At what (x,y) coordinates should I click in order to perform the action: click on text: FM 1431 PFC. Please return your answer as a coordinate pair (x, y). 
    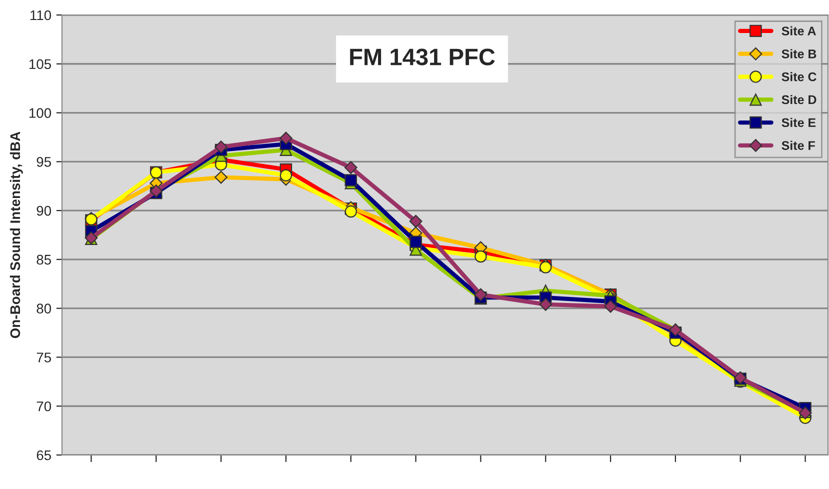
    Looking at the image, I should click on (422, 57).